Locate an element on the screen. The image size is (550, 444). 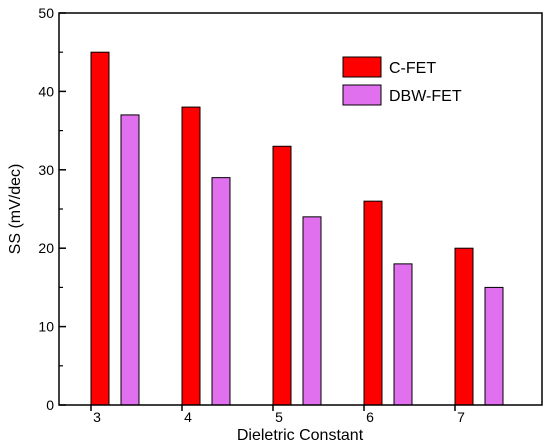
y-tick-label: 50 is located at coordinates (46, 13).